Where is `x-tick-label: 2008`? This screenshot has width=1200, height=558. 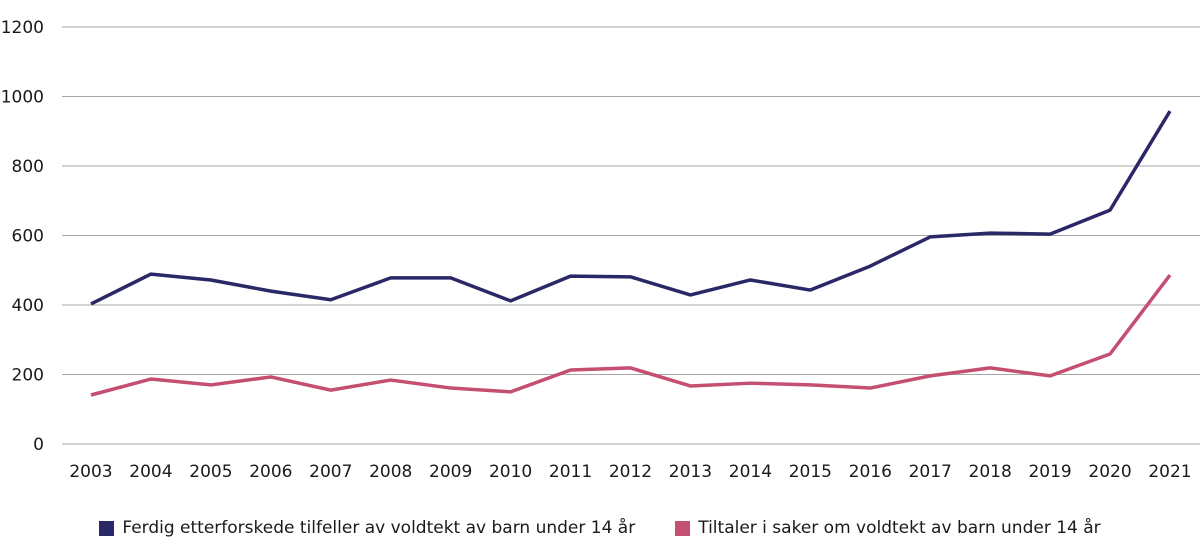
x-tick-label: 2008 is located at coordinates (390, 472).